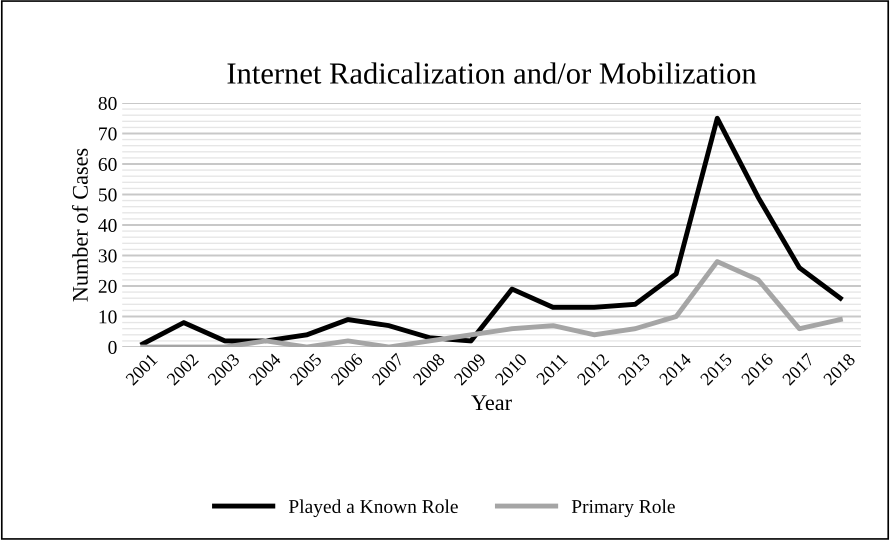  I want to click on y-tick-label: 40, so click(107, 225).